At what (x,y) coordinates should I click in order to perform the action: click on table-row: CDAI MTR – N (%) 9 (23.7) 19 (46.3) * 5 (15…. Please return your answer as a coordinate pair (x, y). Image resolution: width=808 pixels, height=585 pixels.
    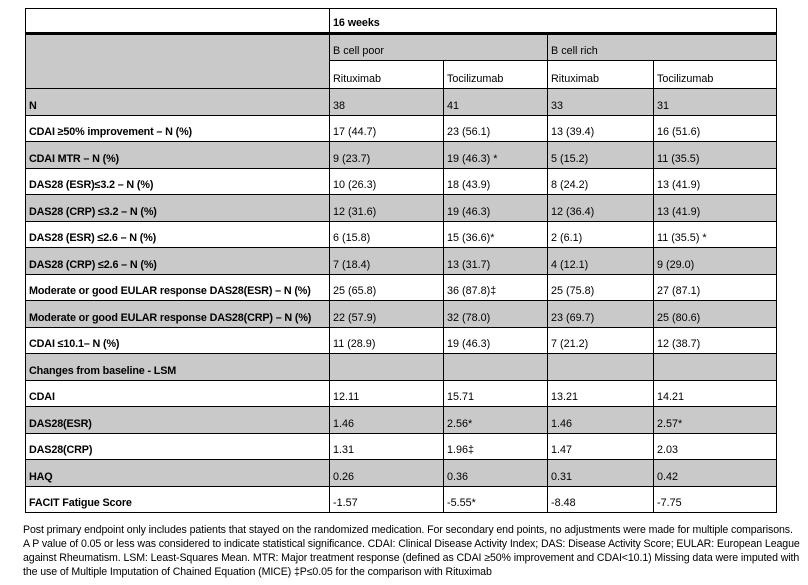
    Looking at the image, I should click on (401, 155).